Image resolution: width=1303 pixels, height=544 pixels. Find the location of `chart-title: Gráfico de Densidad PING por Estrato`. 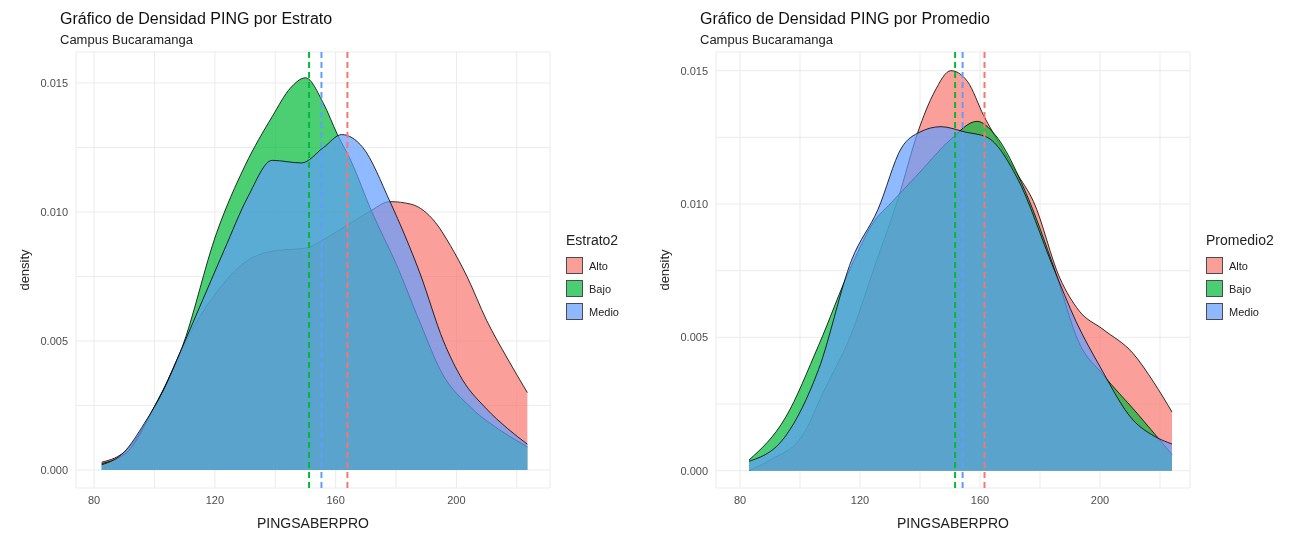

chart-title: Gráfico de Densidad PING por Estrato is located at coordinates (196, 19).